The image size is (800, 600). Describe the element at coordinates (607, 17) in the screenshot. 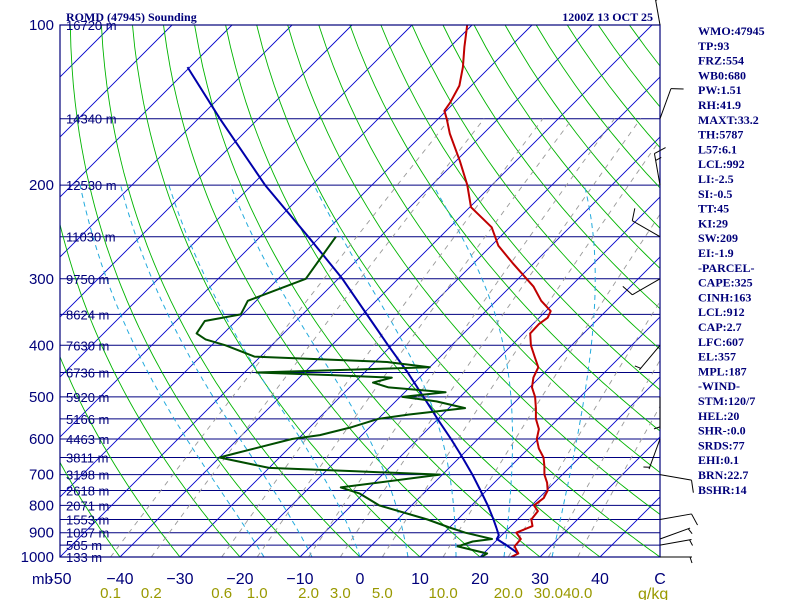

I see `chart-time: 1200Z 13 OCT 25` at that location.